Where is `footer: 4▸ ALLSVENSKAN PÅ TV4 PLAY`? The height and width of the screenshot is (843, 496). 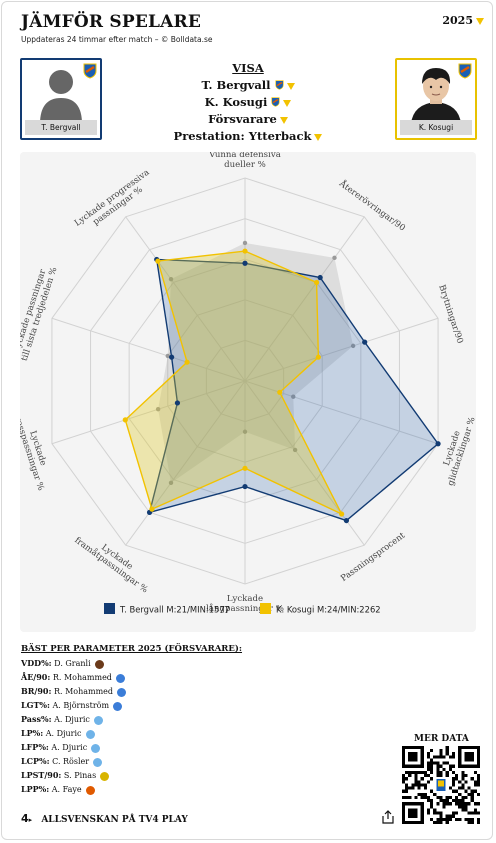
footer: 4▸ ALLSVENSKAN PÅ TV4 PLAY is located at coordinates (104, 818).